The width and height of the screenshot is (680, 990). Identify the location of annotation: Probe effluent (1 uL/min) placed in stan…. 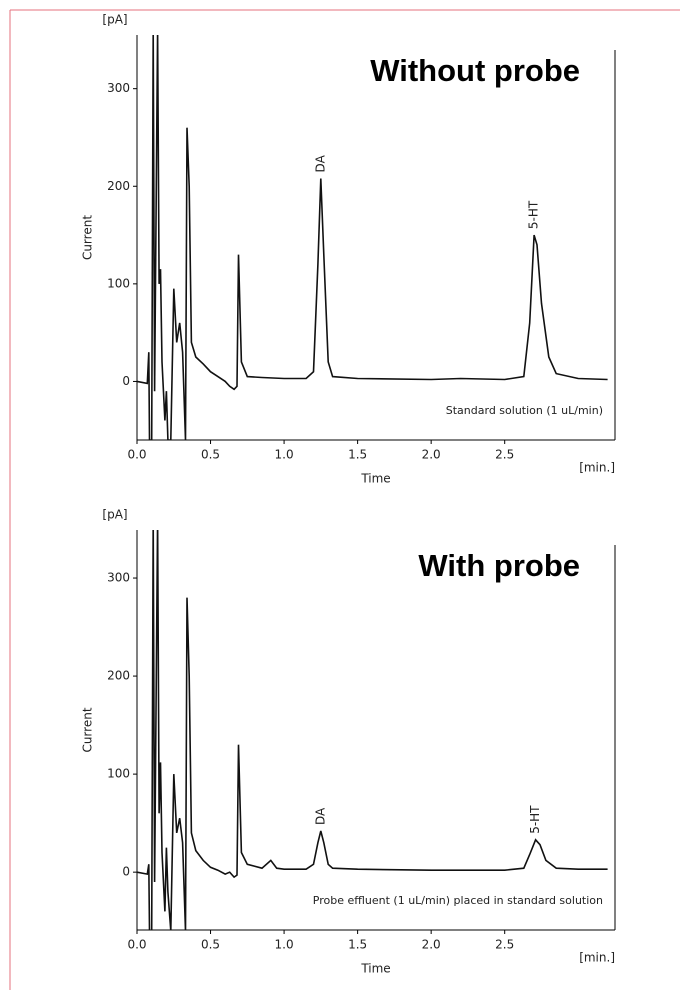
(458, 900).